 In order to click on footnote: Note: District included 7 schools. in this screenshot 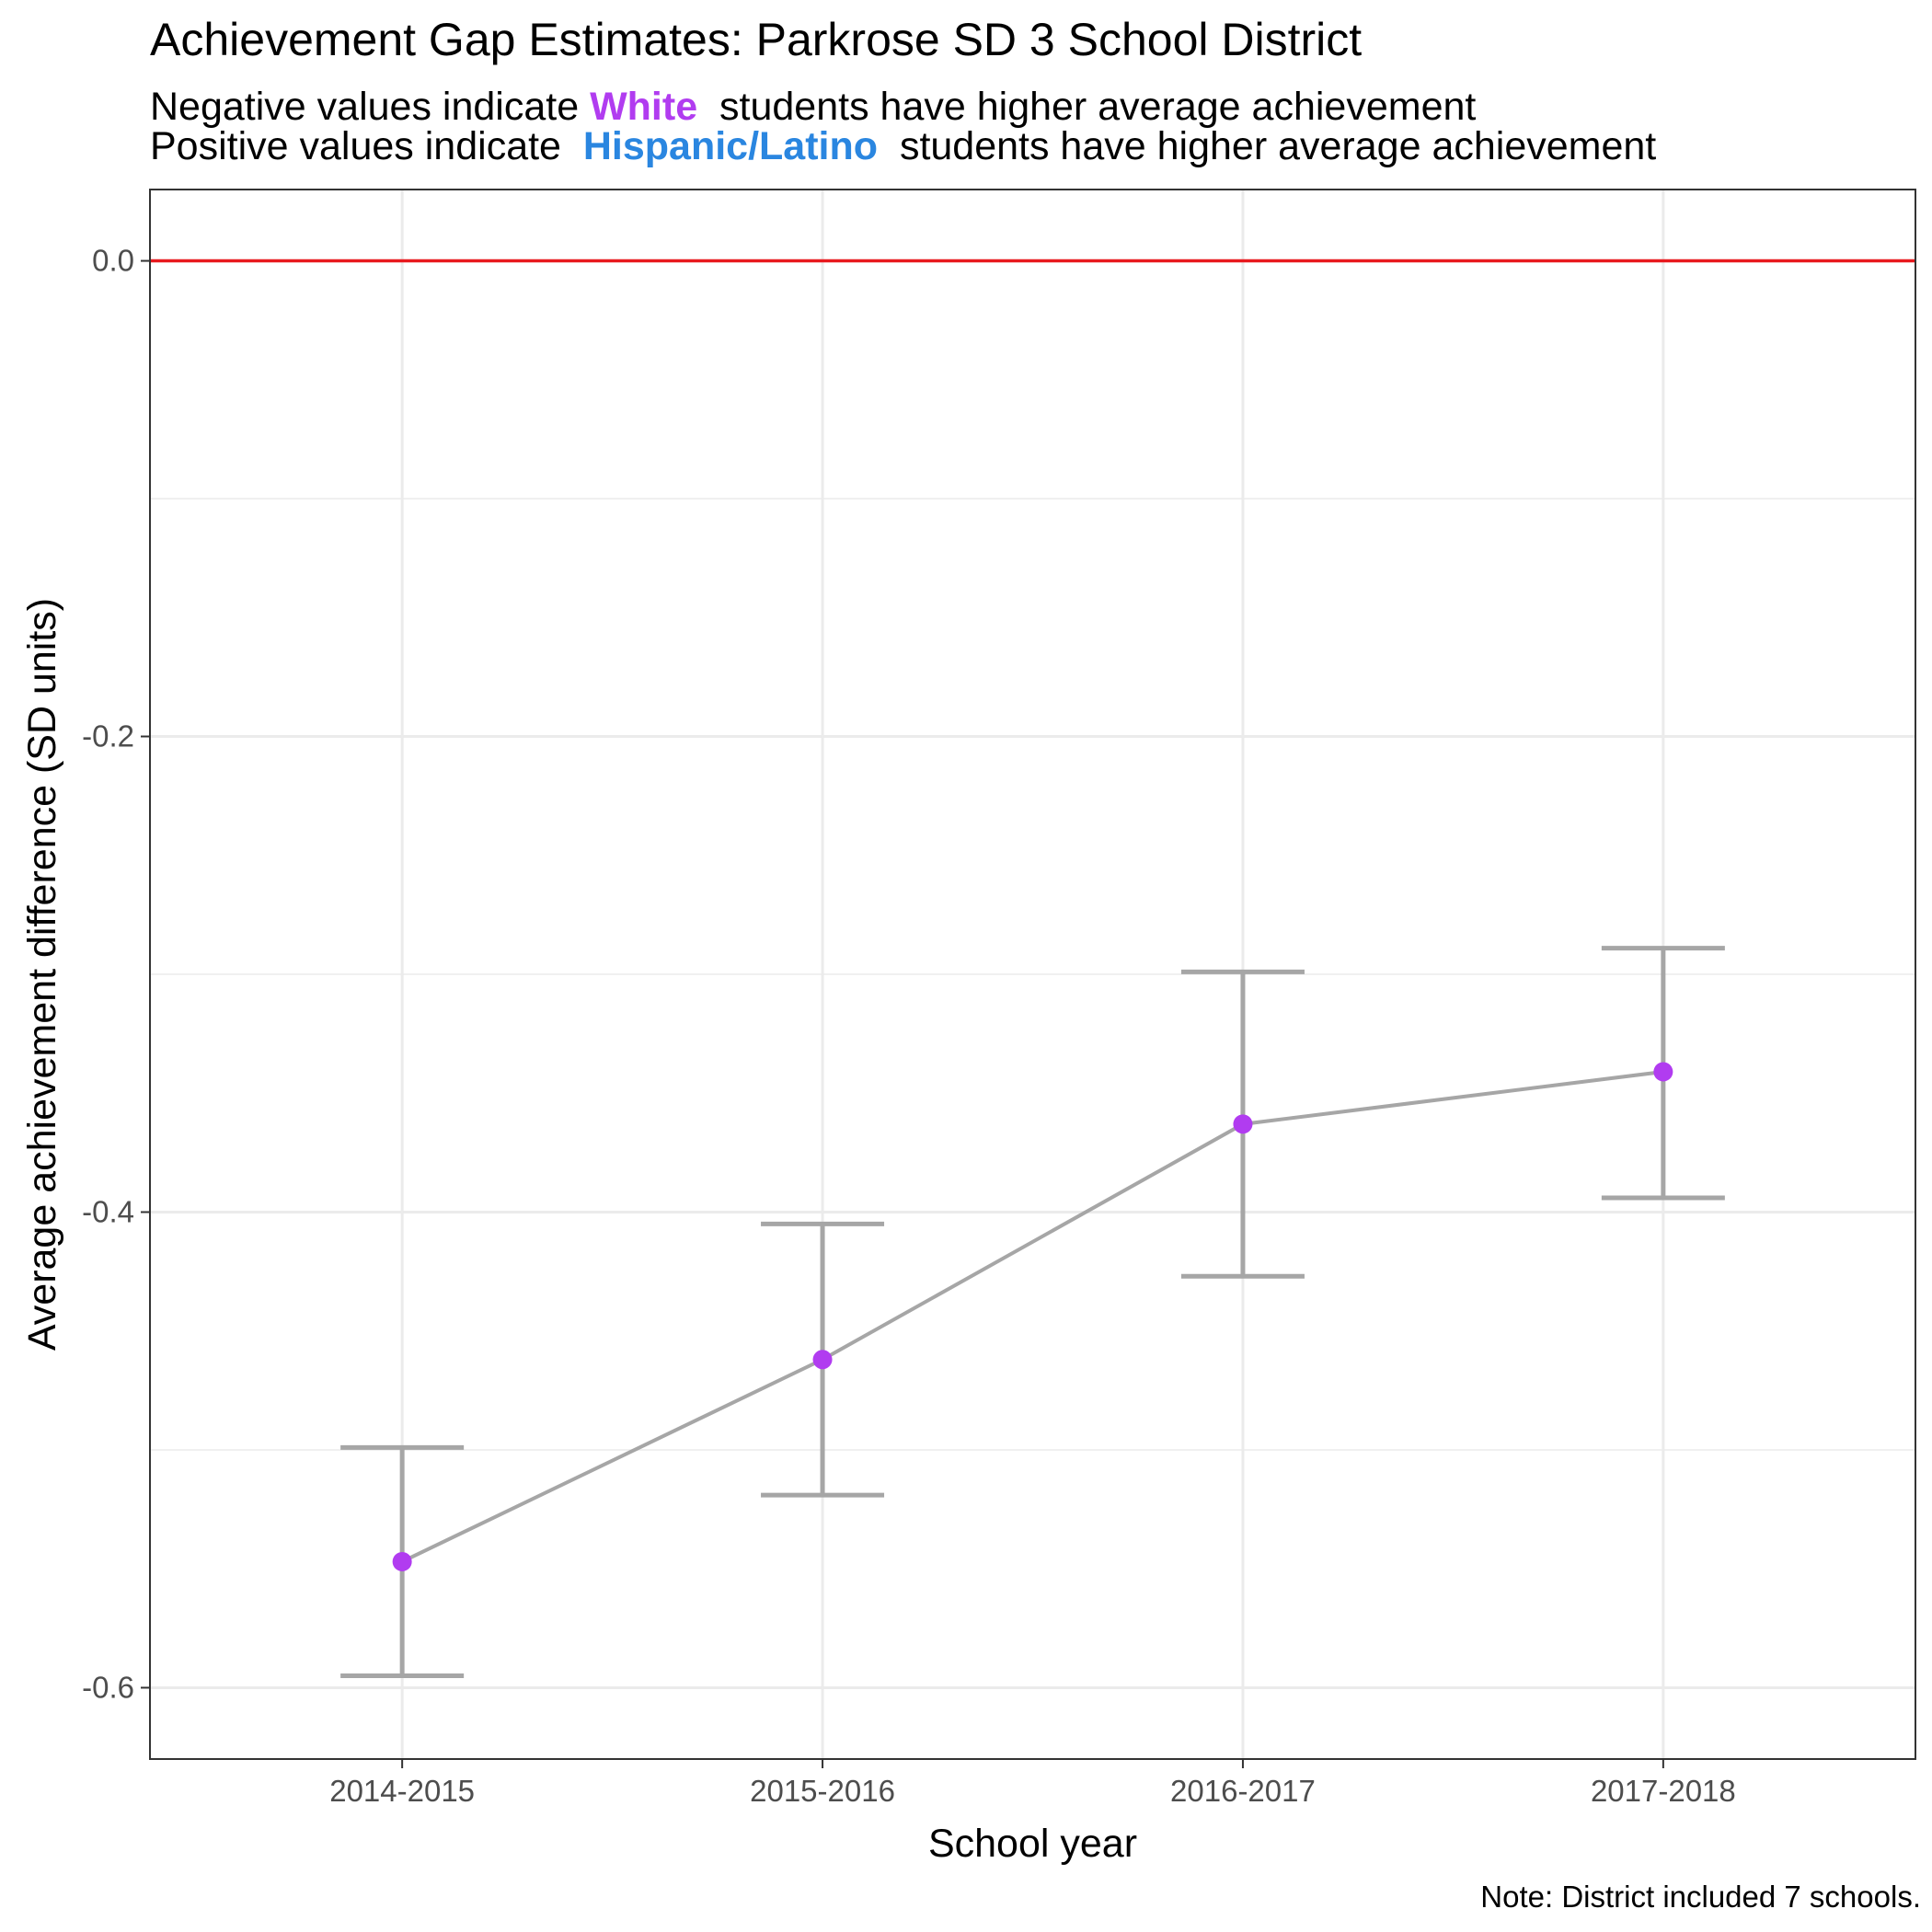, I will do `click(1700, 1897)`.